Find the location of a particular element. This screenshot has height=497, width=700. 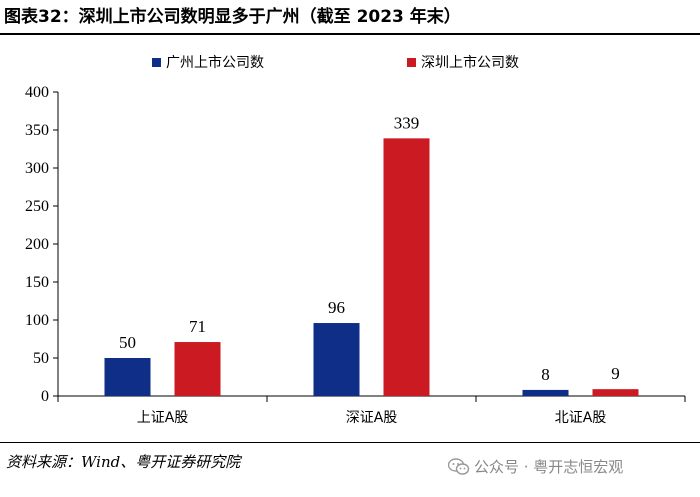

y-tick-label: 250 is located at coordinates (37, 206).